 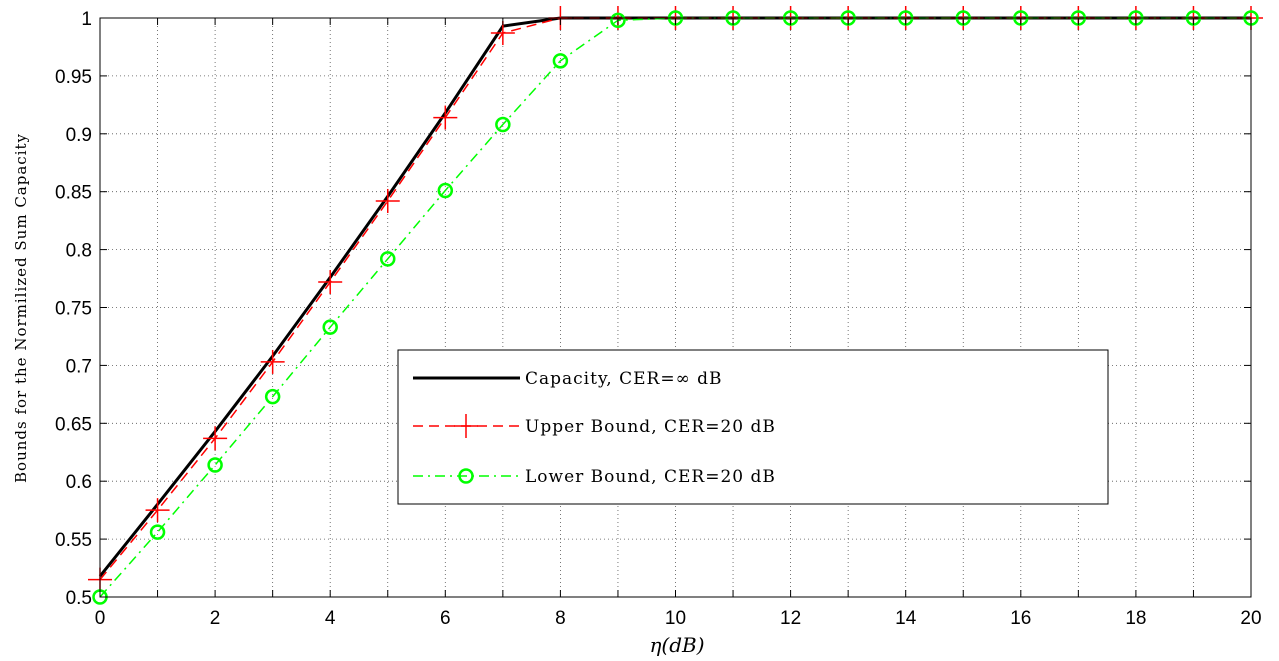 What do you see at coordinates (79, 251) in the screenshot?
I see `y-tick-label: 0.8` at bounding box center [79, 251].